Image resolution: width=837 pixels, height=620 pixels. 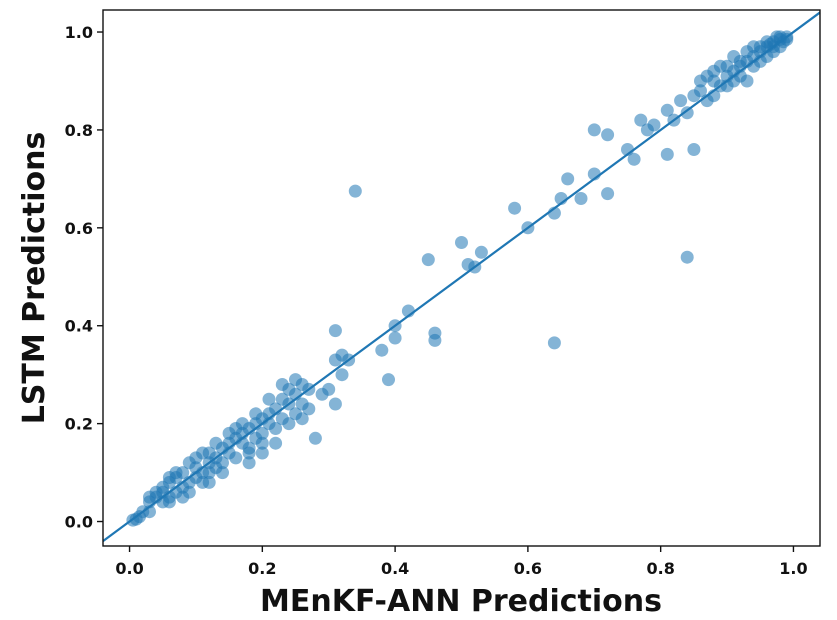 What do you see at coordinates (395, 568) in the screenshot?
I see `x-tick-label: 0.4` at bounding box center [395, 568].